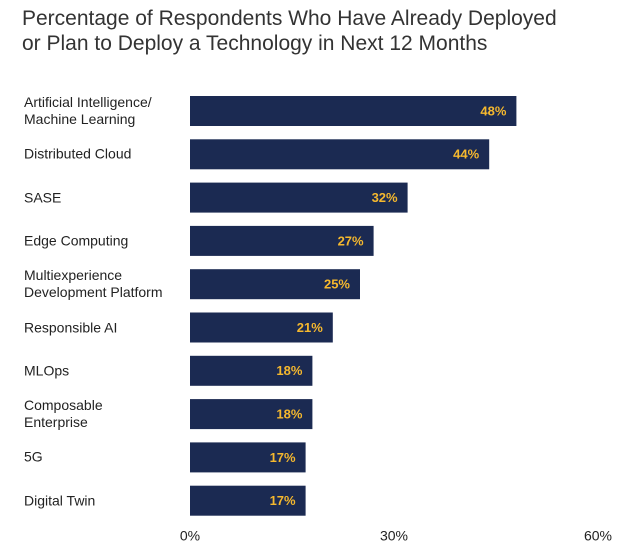 This screenshot has width=640, height=557. What do you see at coordinates (598, 536) in the screenshot?
I see `x-tick-label: 60%` at bounding box center [598, 536].